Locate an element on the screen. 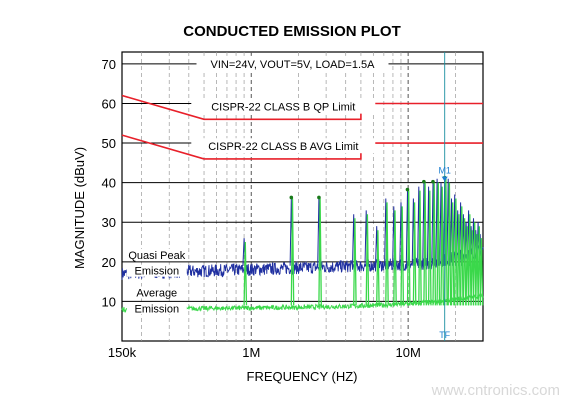  y-tick-label: 40 is located at coordinates (109, 183).